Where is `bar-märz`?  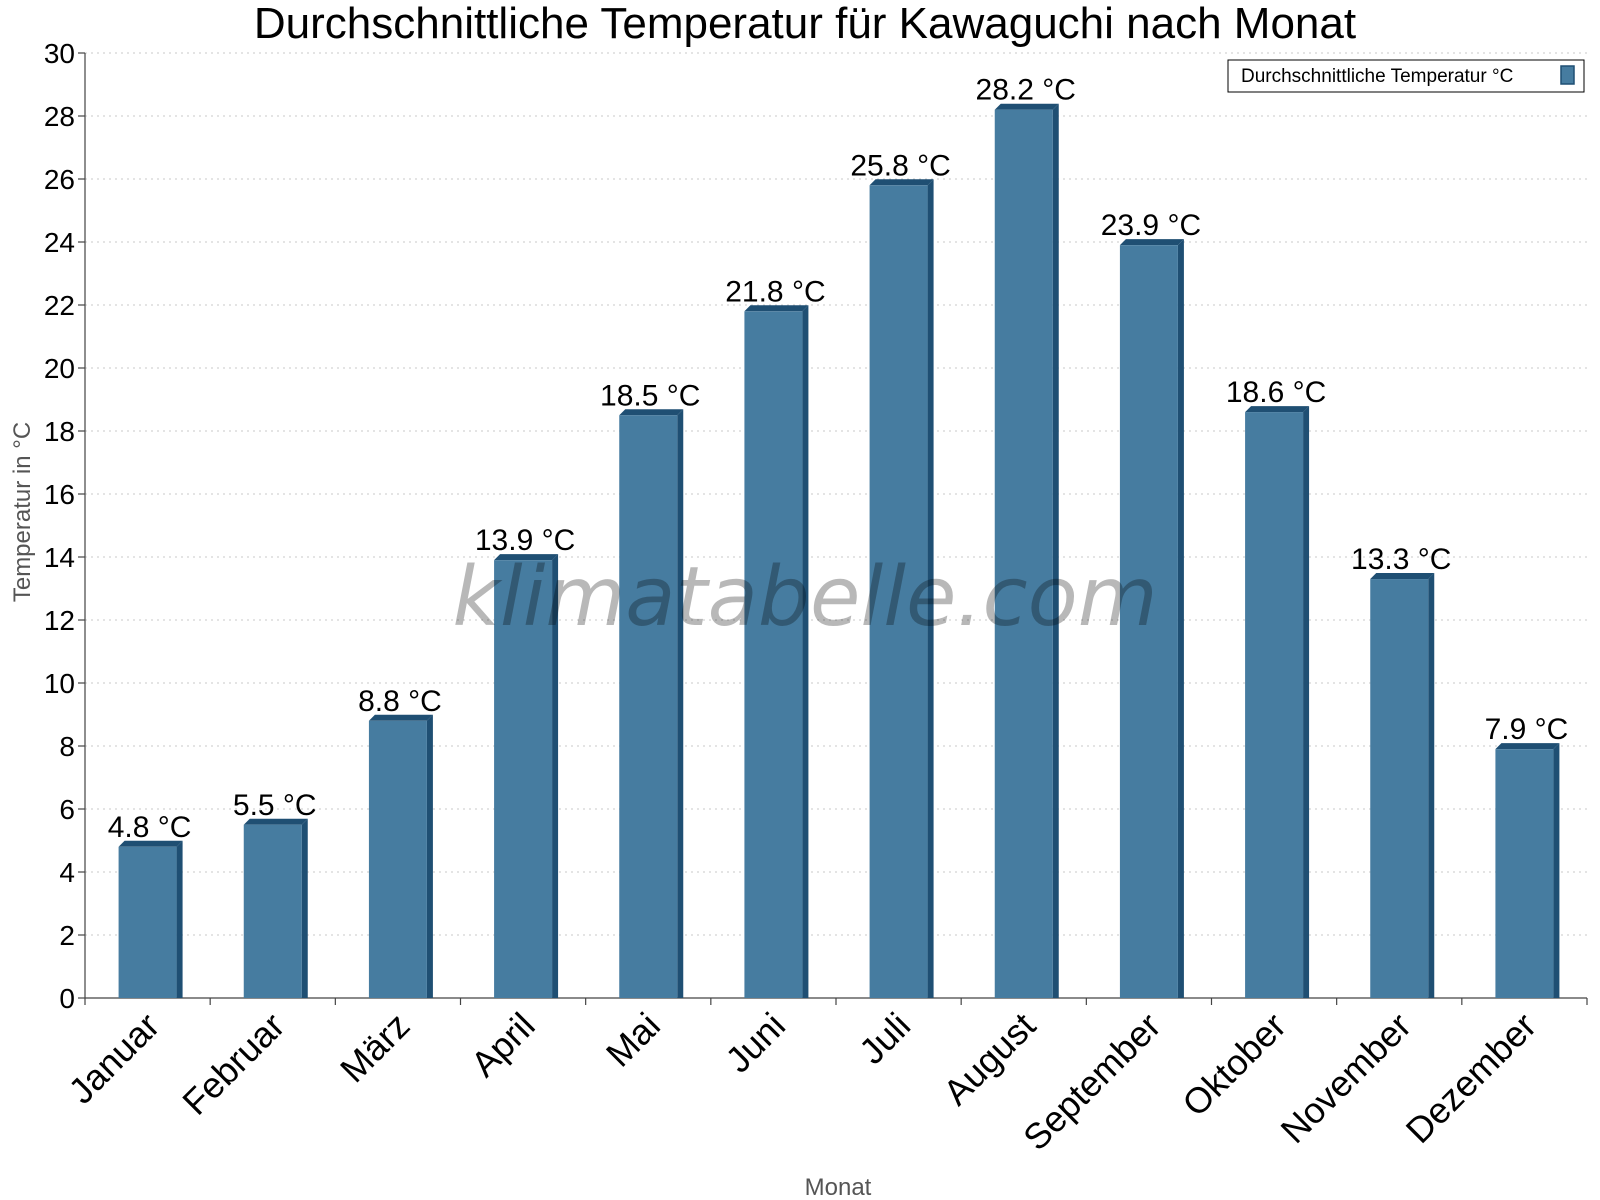
bar-märz is located at coordinates (400, 856).